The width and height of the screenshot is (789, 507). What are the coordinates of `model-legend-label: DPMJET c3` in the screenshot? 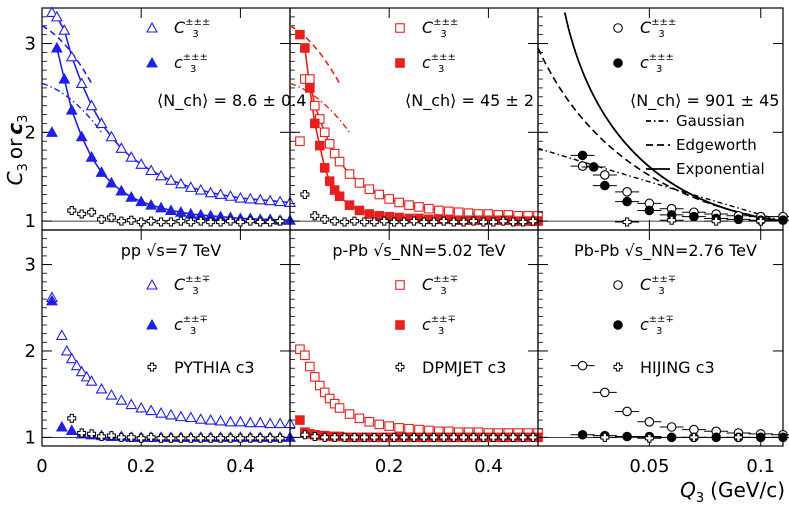 It's located at (464, 367).